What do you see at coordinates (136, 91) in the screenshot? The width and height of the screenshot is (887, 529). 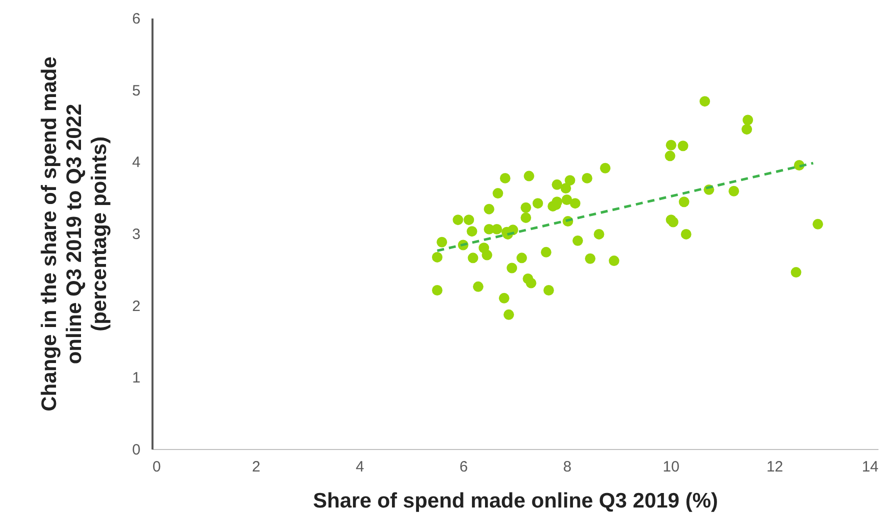 I see `y-tick-label: 5` at bounding box center [136, 91].